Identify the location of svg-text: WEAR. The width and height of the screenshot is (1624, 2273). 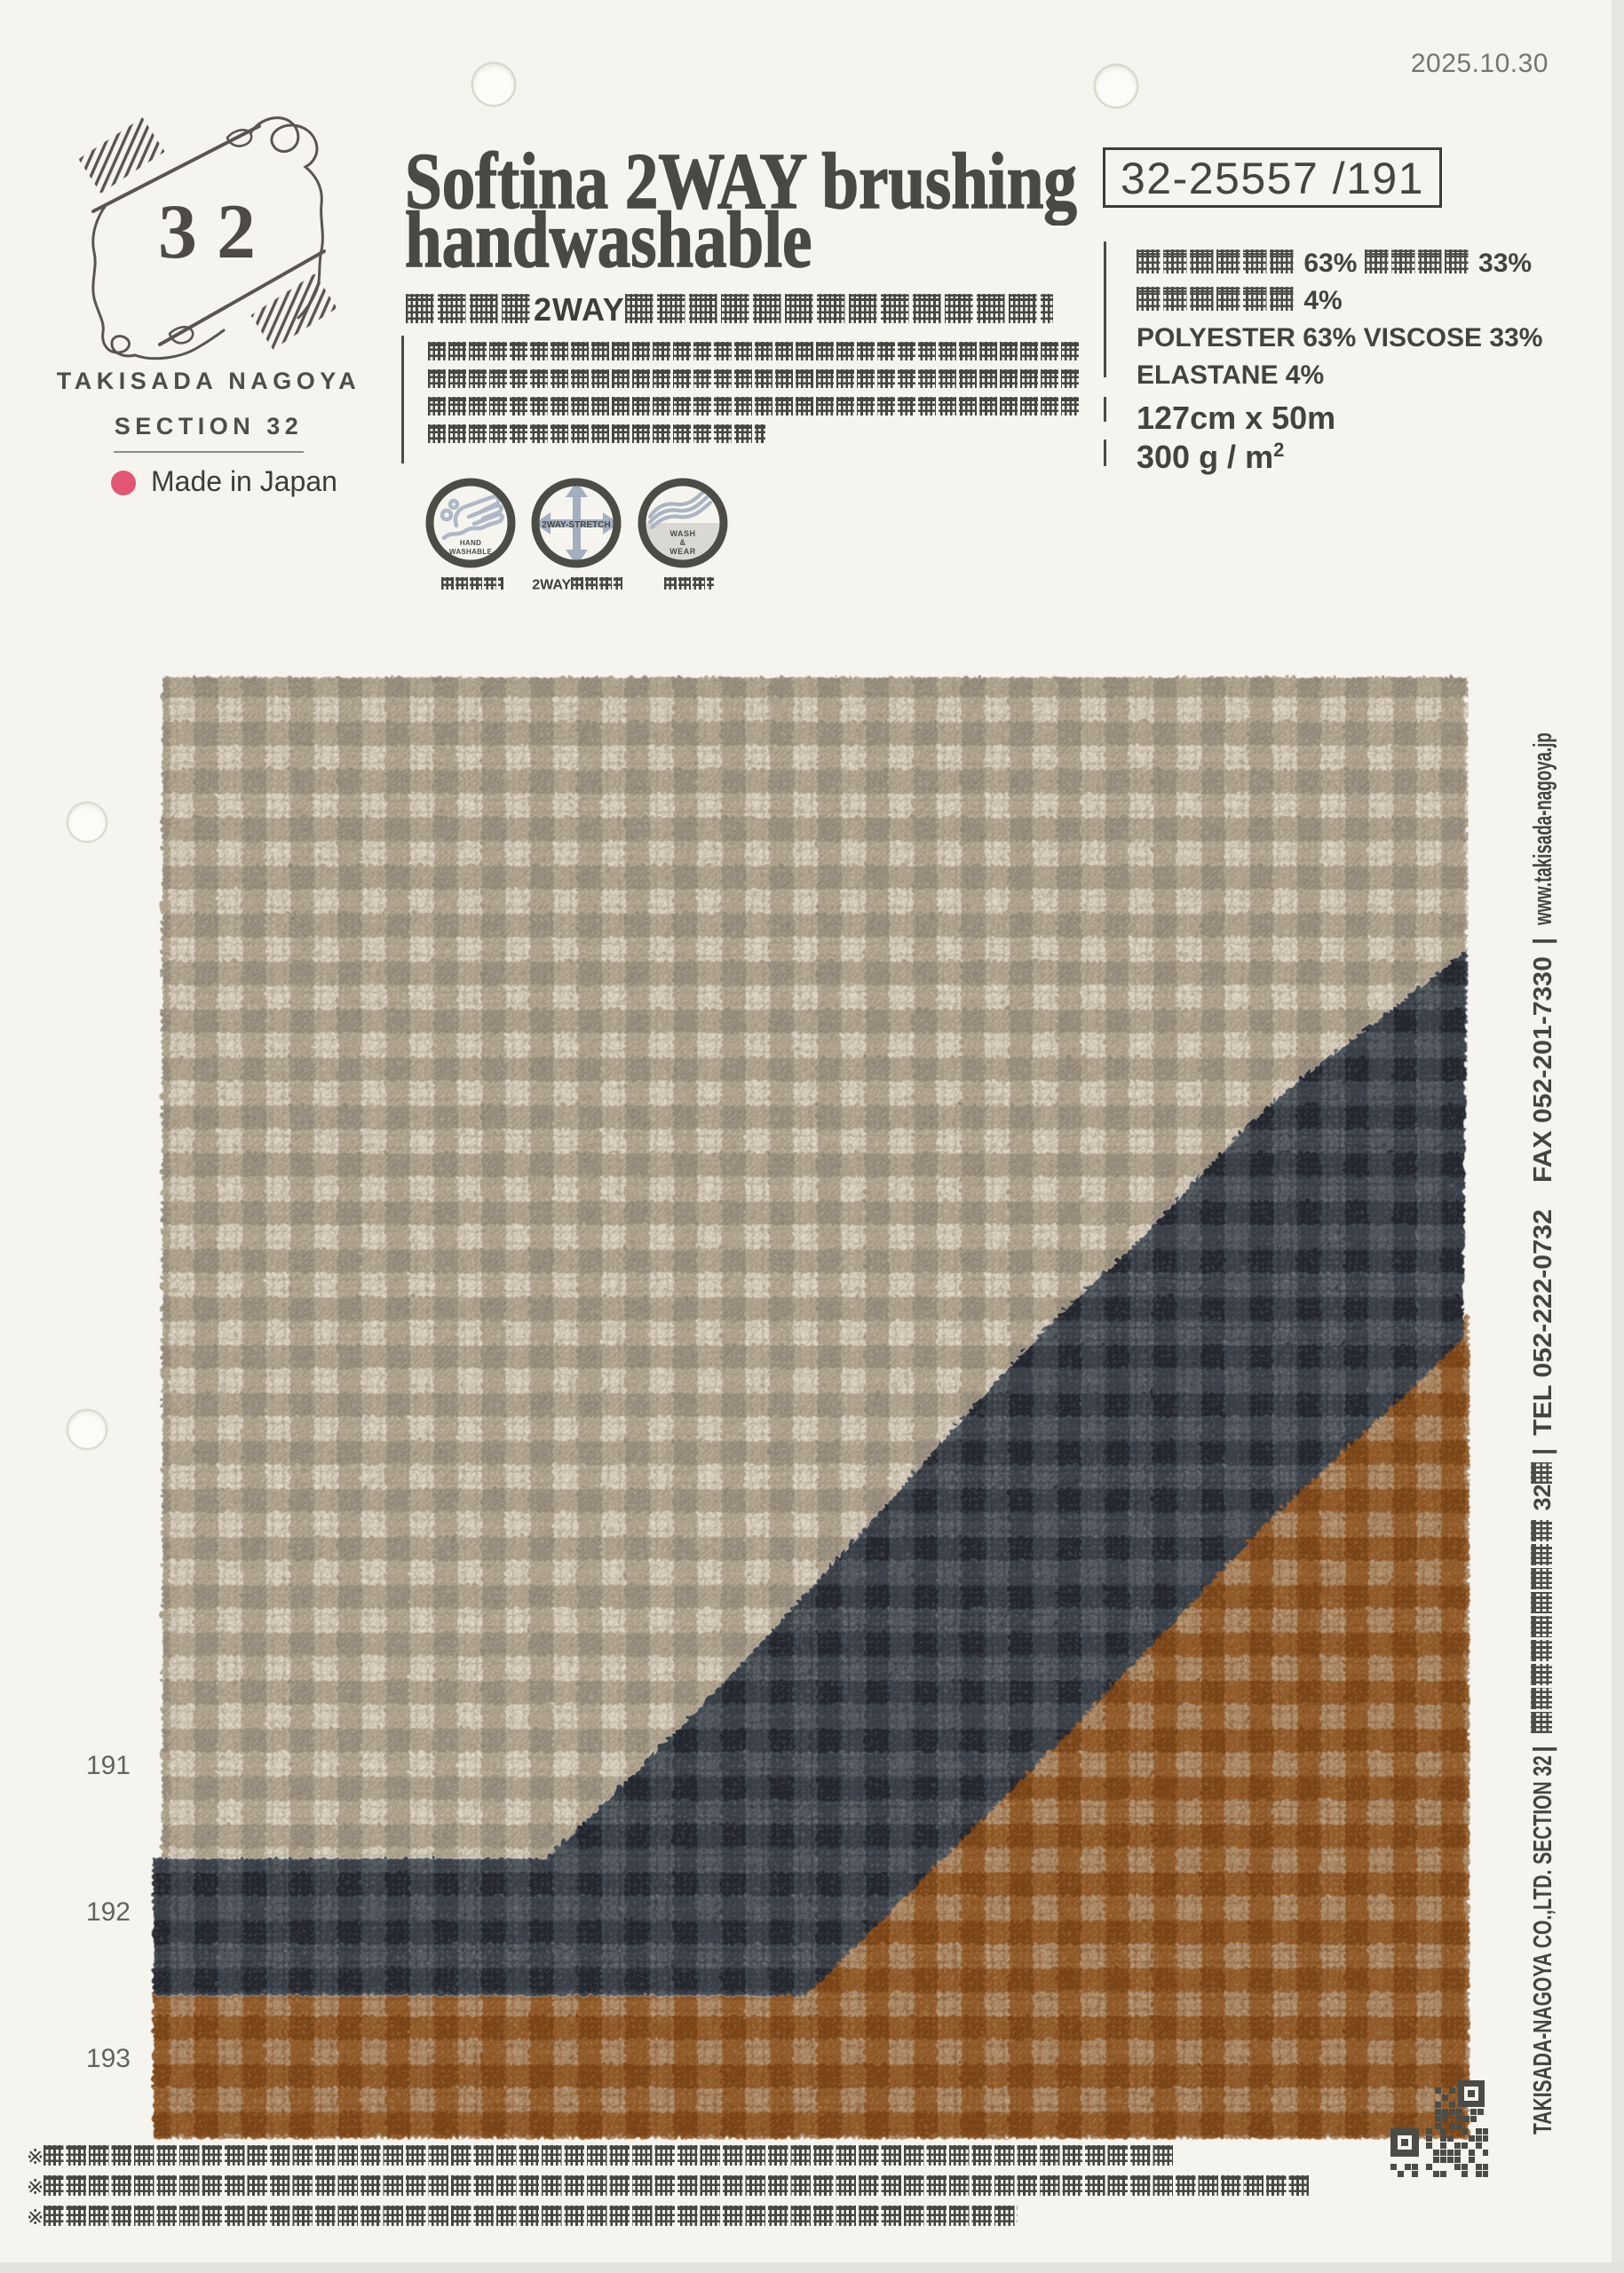
(682, 551).